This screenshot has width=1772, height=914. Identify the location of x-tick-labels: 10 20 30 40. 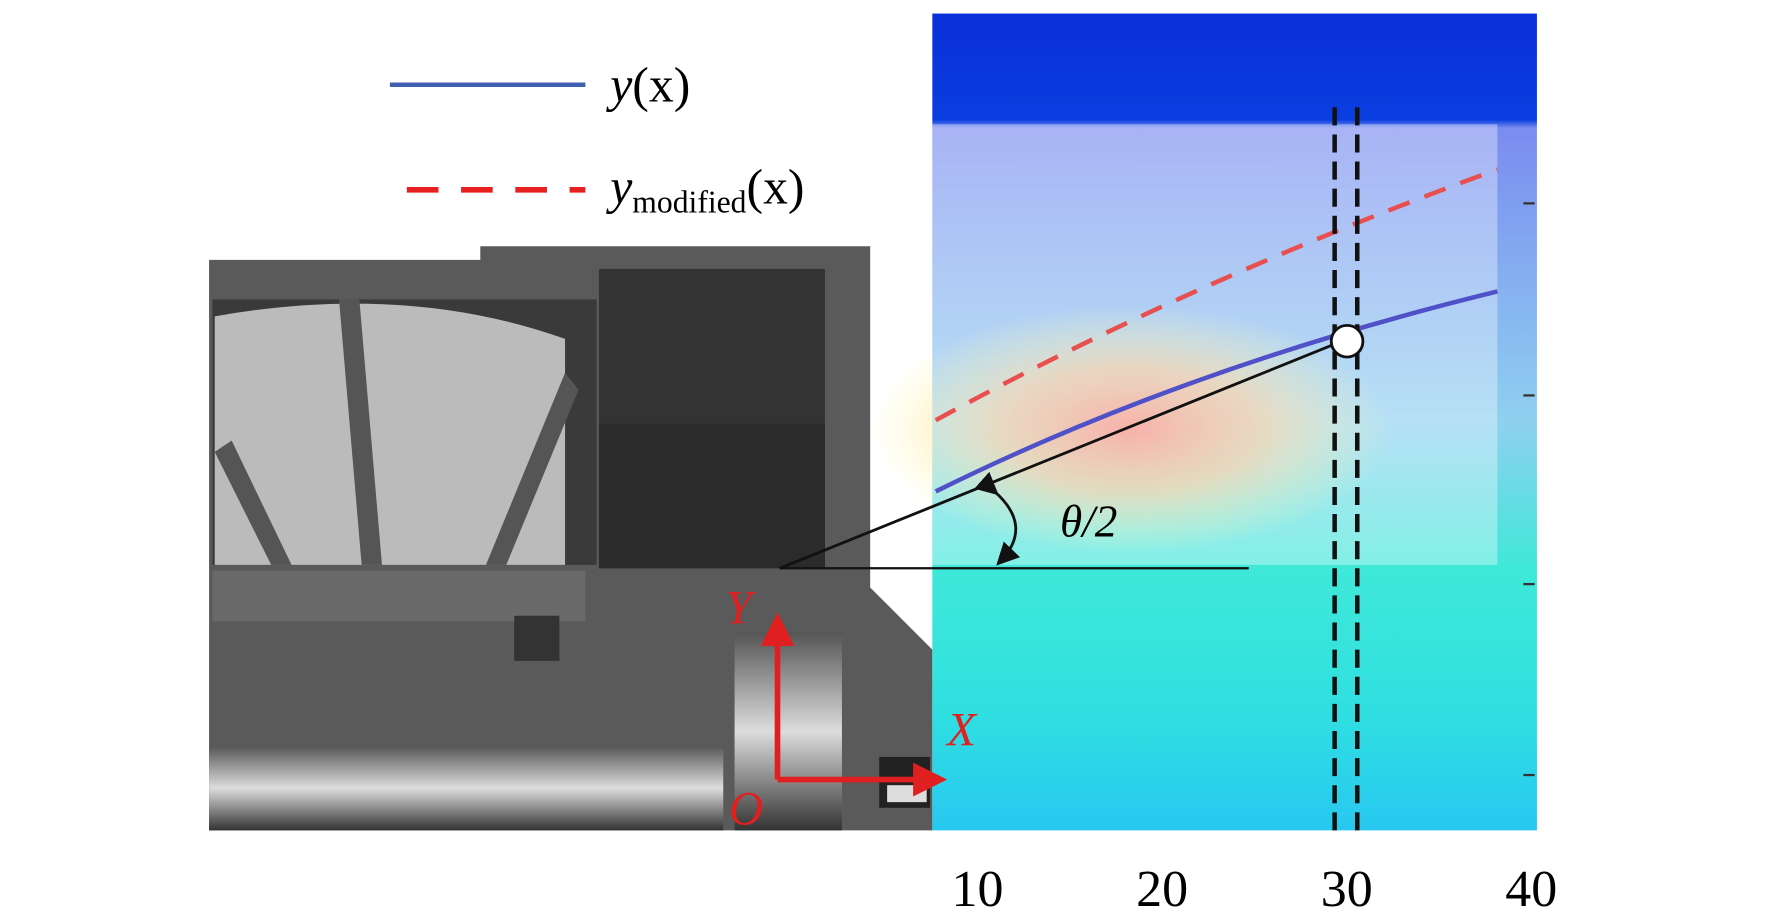
(1255, 887).